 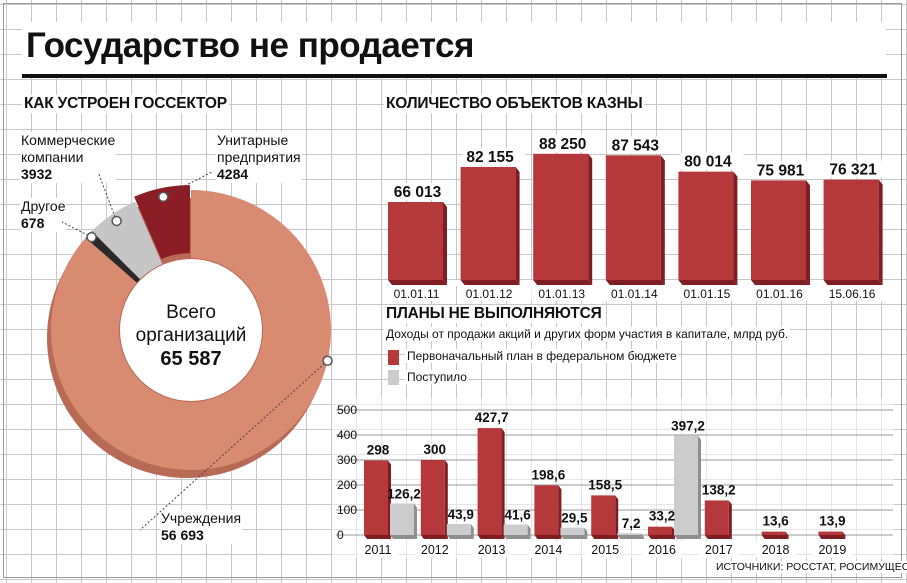 I want to click on donut-hole, so click(x=191, y=330).